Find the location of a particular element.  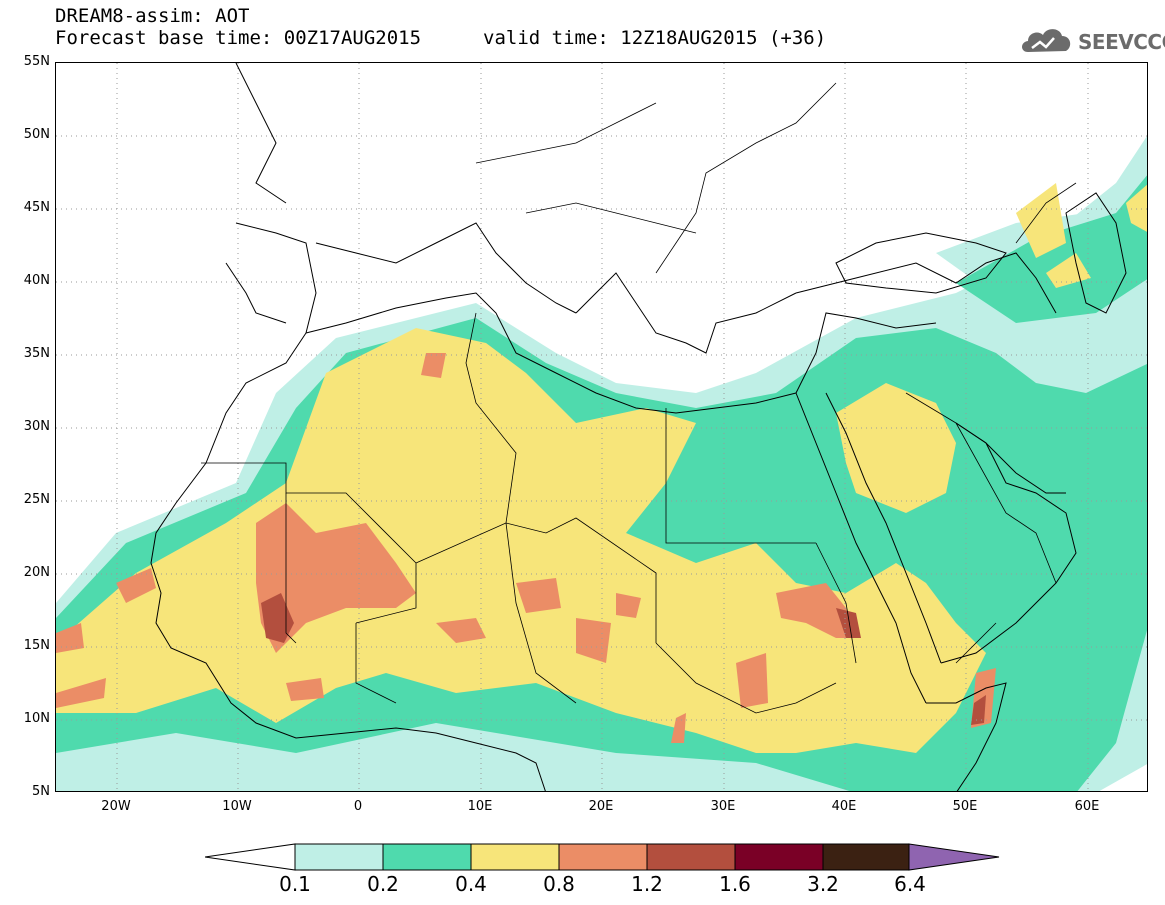

legend-swatch-below is located at coordinates (250, 857).